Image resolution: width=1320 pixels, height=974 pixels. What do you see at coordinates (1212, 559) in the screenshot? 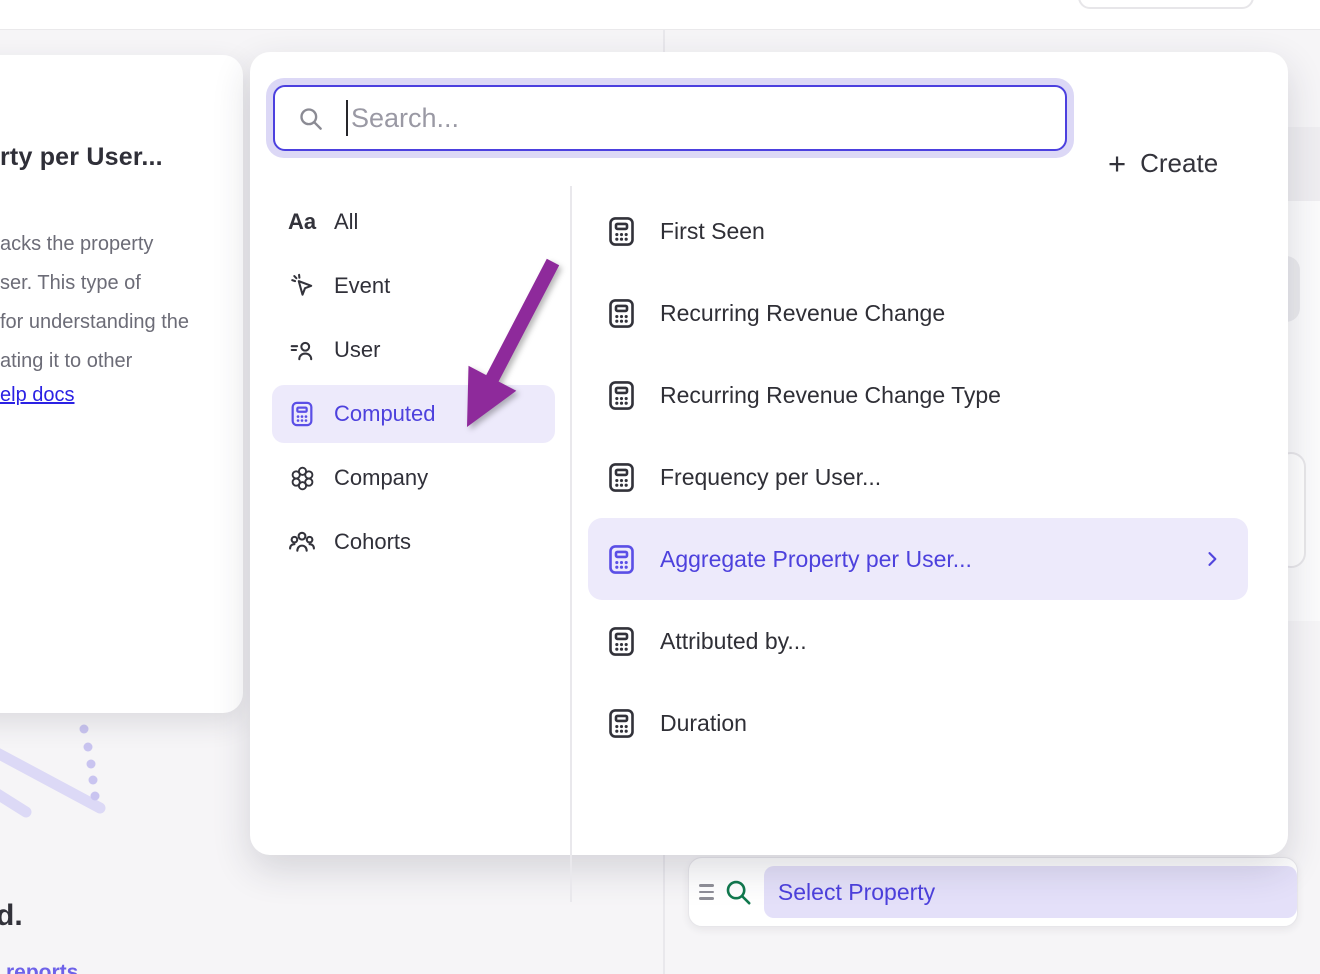
I see `chevron-right-icon` at bounding box center [1212, 559].